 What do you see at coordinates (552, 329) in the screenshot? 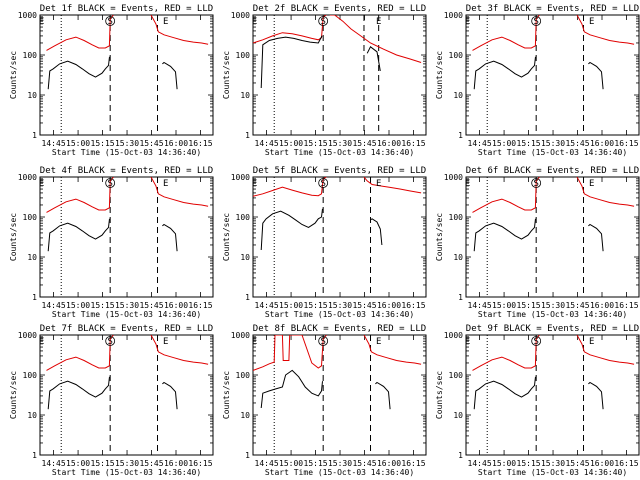
I see `panel-title: Det 9f BLACK = Events, RED = LLD` at bounding box center [552, 329].